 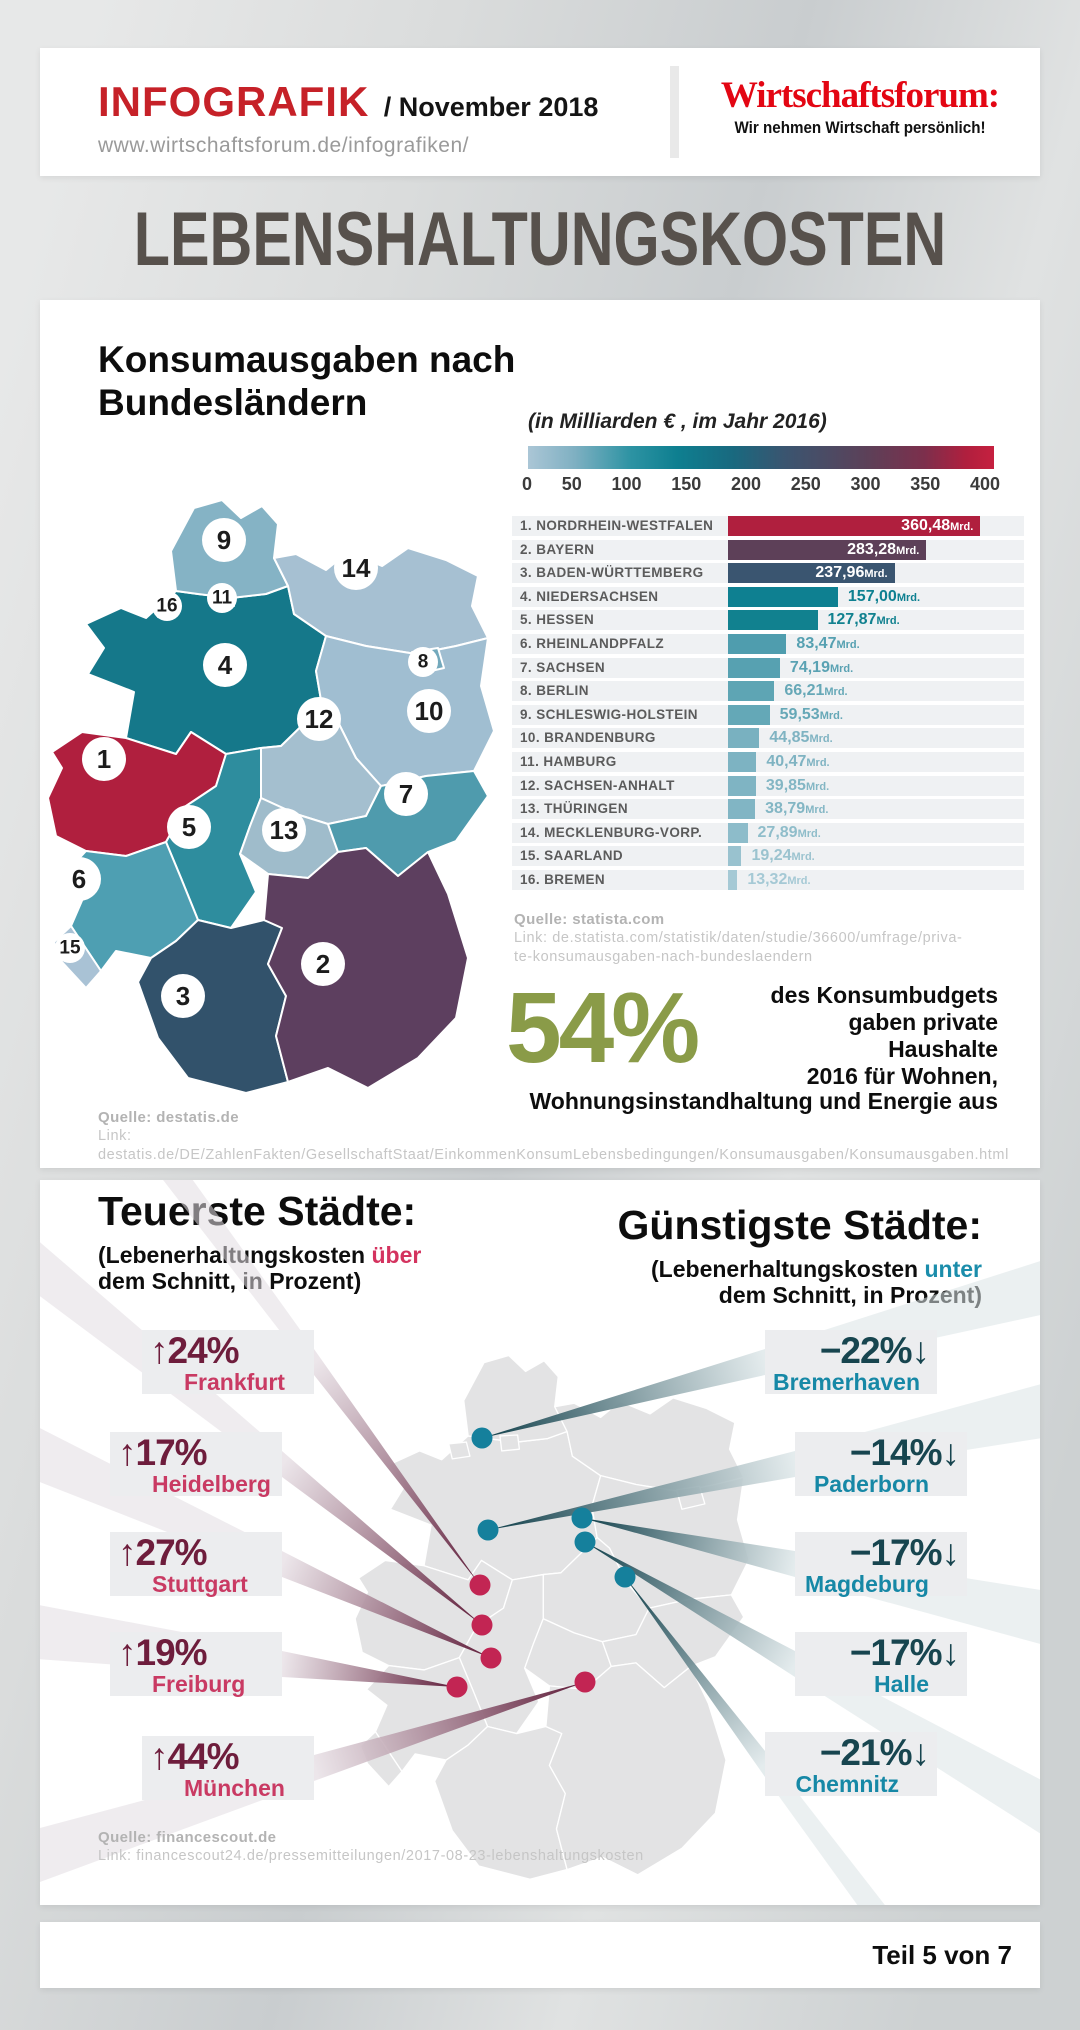 What do you see at coordinates (571, 484) in the screenshot?
I see `scale-tick: 50` at bounding box center [571, 484].